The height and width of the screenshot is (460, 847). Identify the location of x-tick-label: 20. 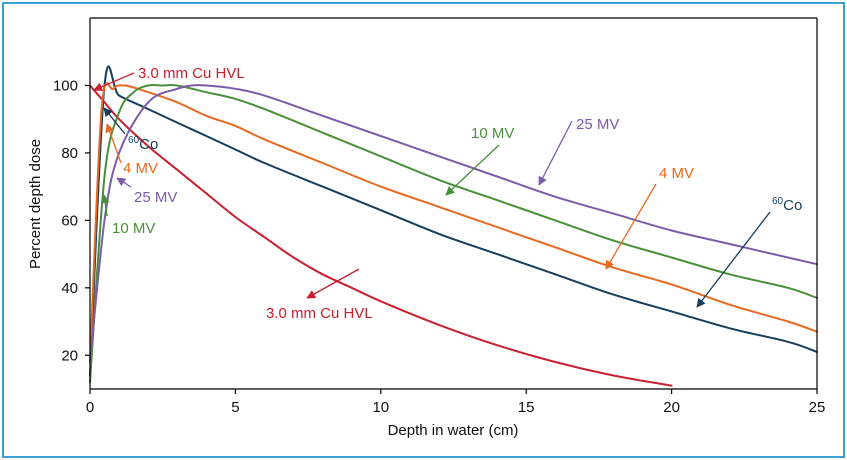
(671, 407).